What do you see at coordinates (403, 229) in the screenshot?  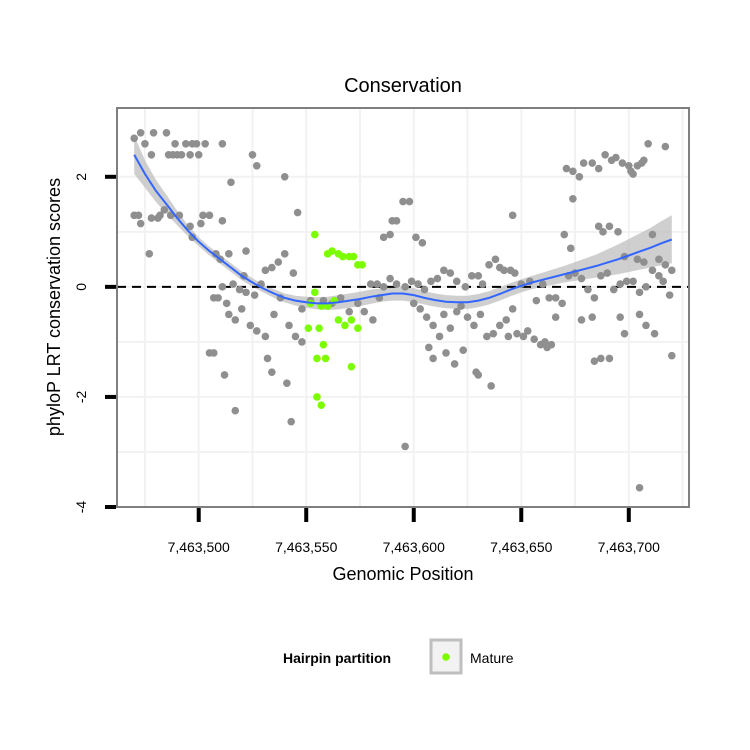 I see `smooth-line-layer` at bounding box center [403, 229].